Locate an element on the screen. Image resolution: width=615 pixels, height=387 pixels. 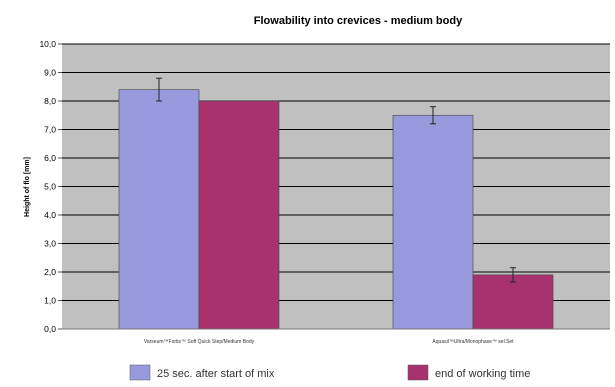
legend-label: 25 sec. after start of mix is located at coordinates (216, 374).